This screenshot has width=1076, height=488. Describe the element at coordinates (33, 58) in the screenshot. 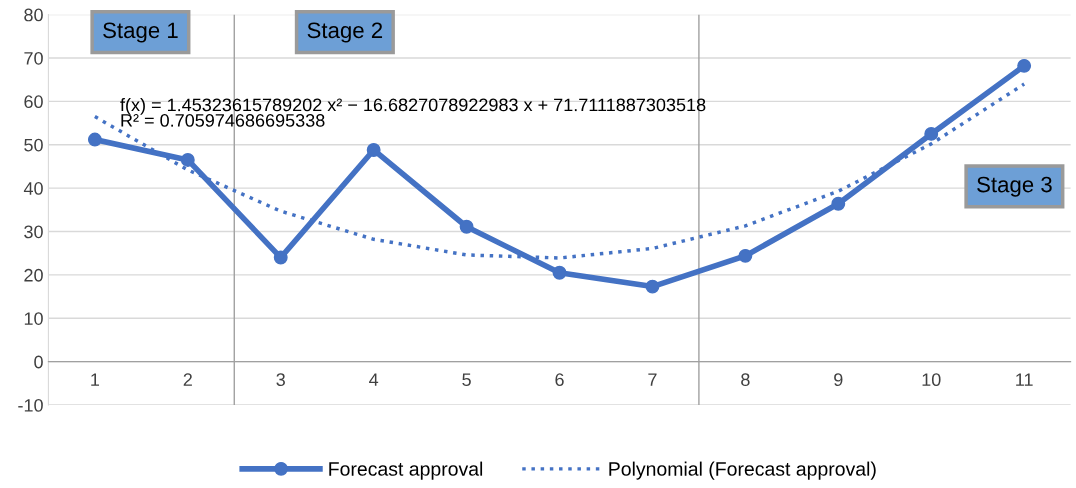

I see `y-tick-label: 70` at that location.